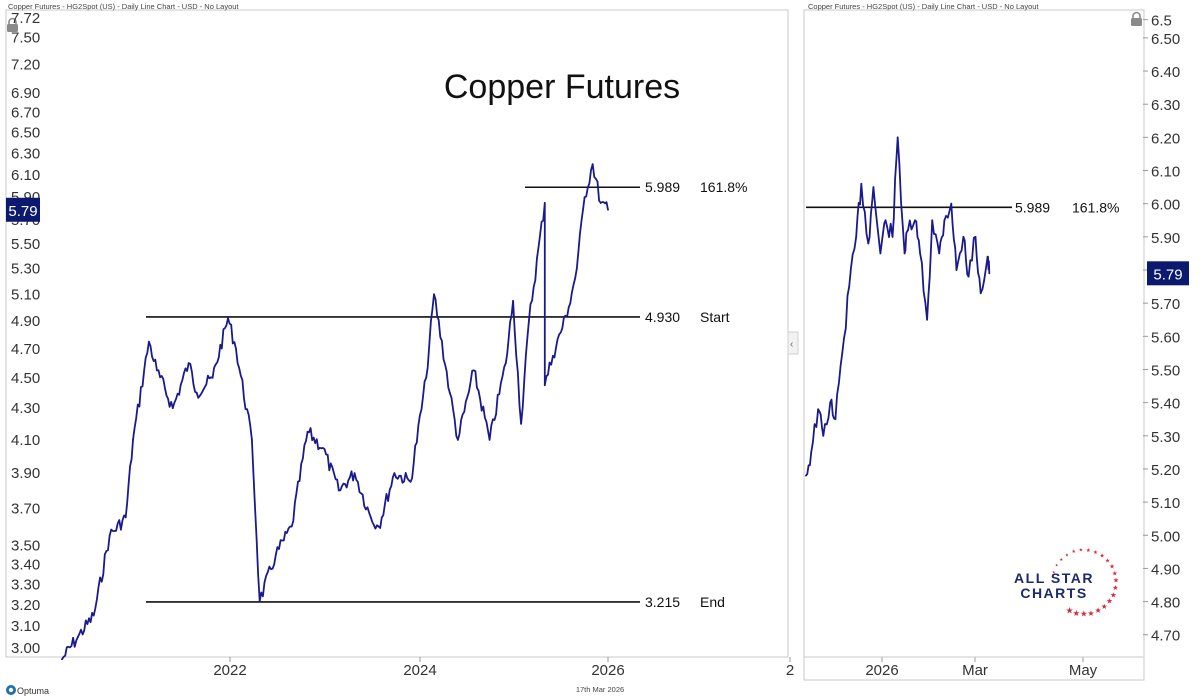 The image size is (1200, 700). I want to click on y-tick-label: 7.50, so click(25, 37).